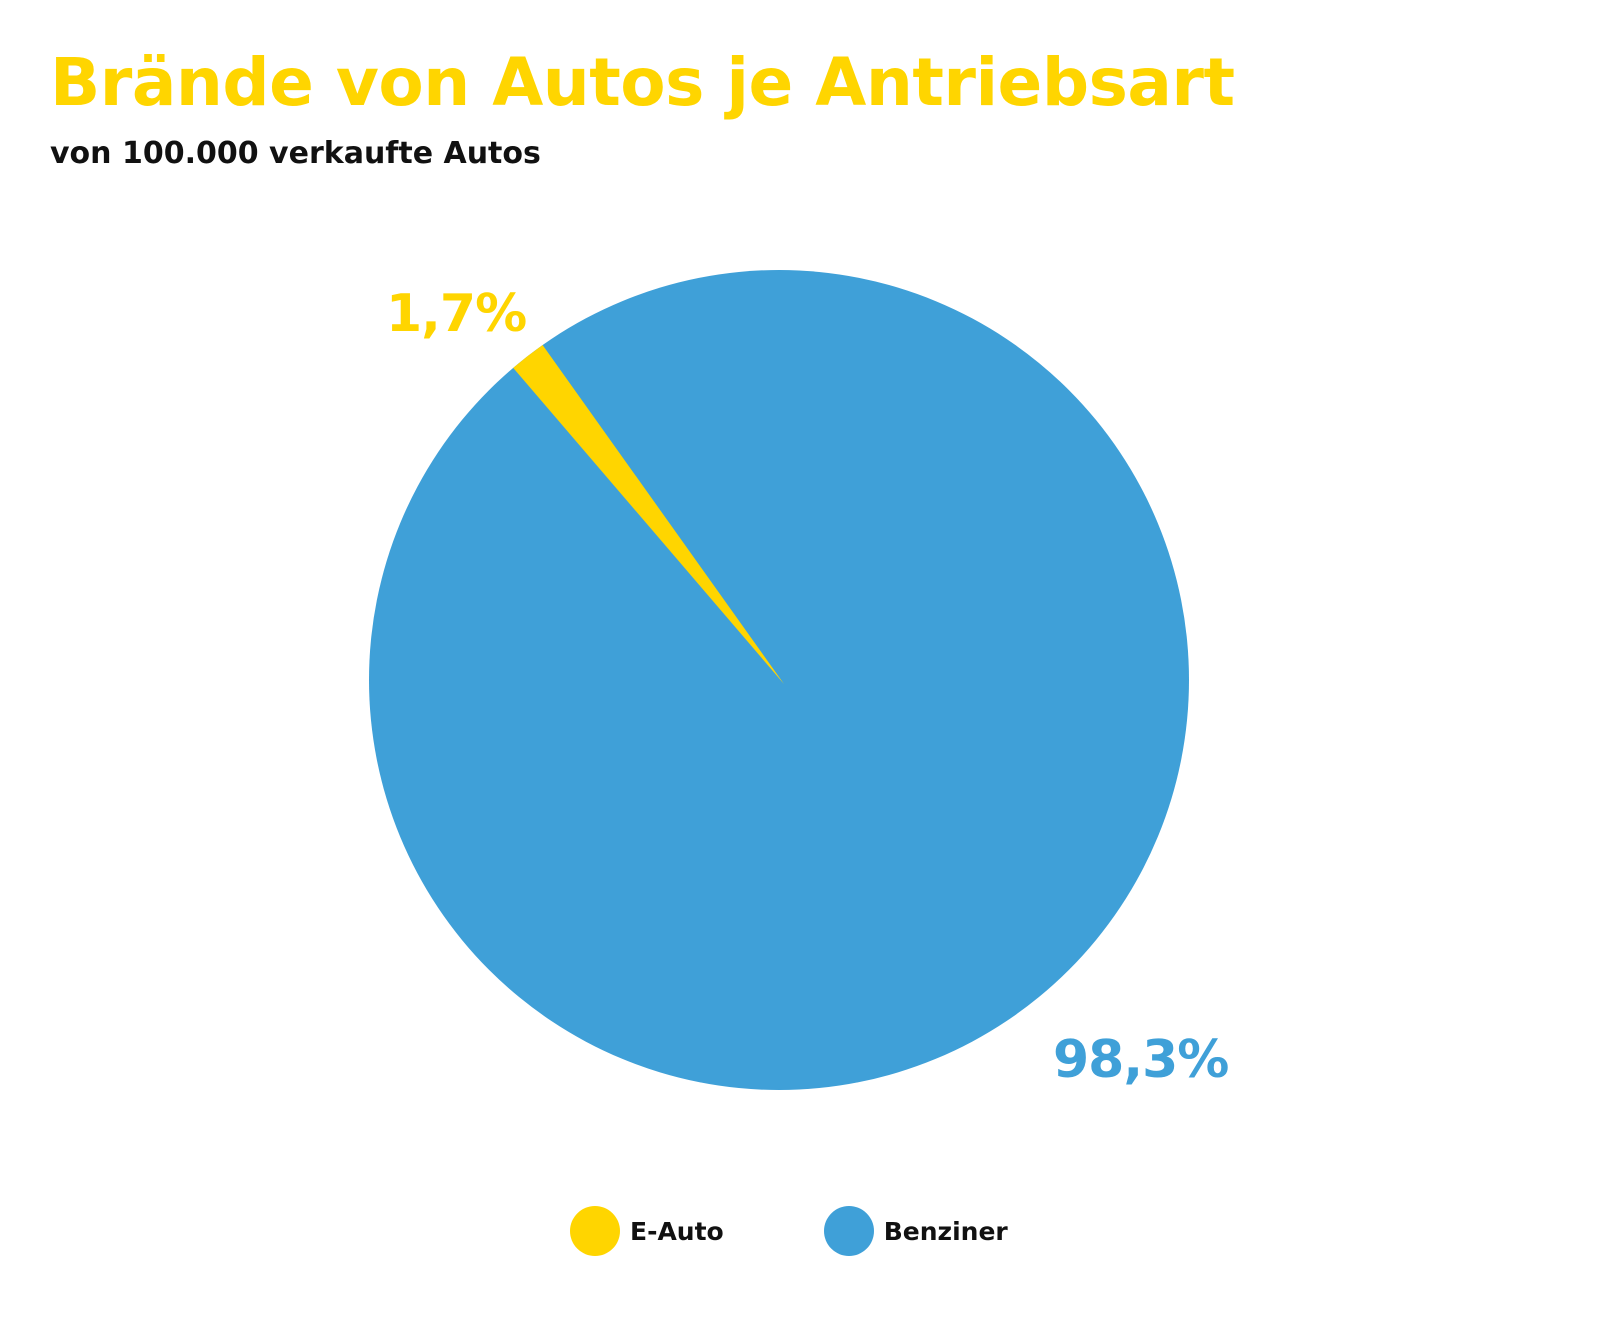 Image resolution: width=1600 pixels, height=1334 pixels. What do you see at coordinates (595, 1231) in the screenshot?
I see `legend-swatch-e-auto` at bounding box center [595, 1231].